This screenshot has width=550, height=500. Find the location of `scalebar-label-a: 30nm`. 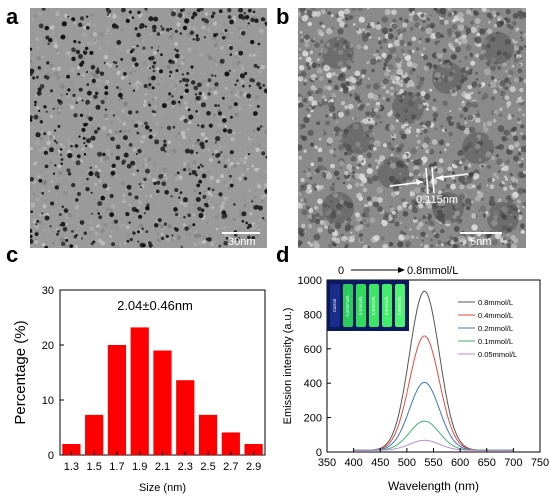

scalebar-label-a: 30nm is located at coordinates (242, 242).